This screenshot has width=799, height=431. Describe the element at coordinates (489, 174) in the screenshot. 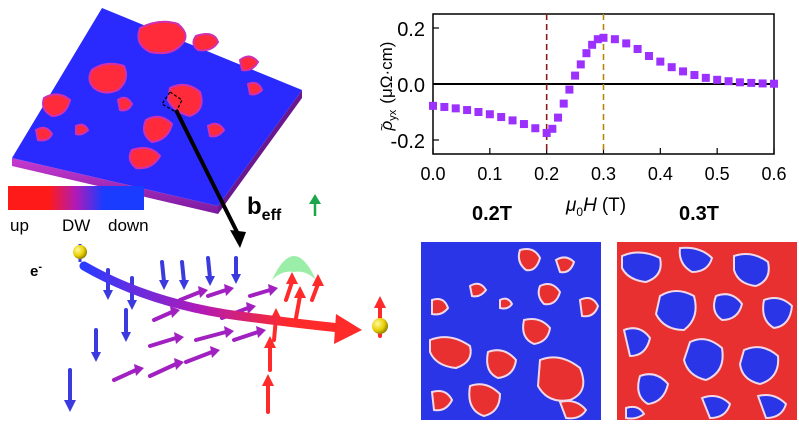

I see `x-tick-label: 0.1` at that location.